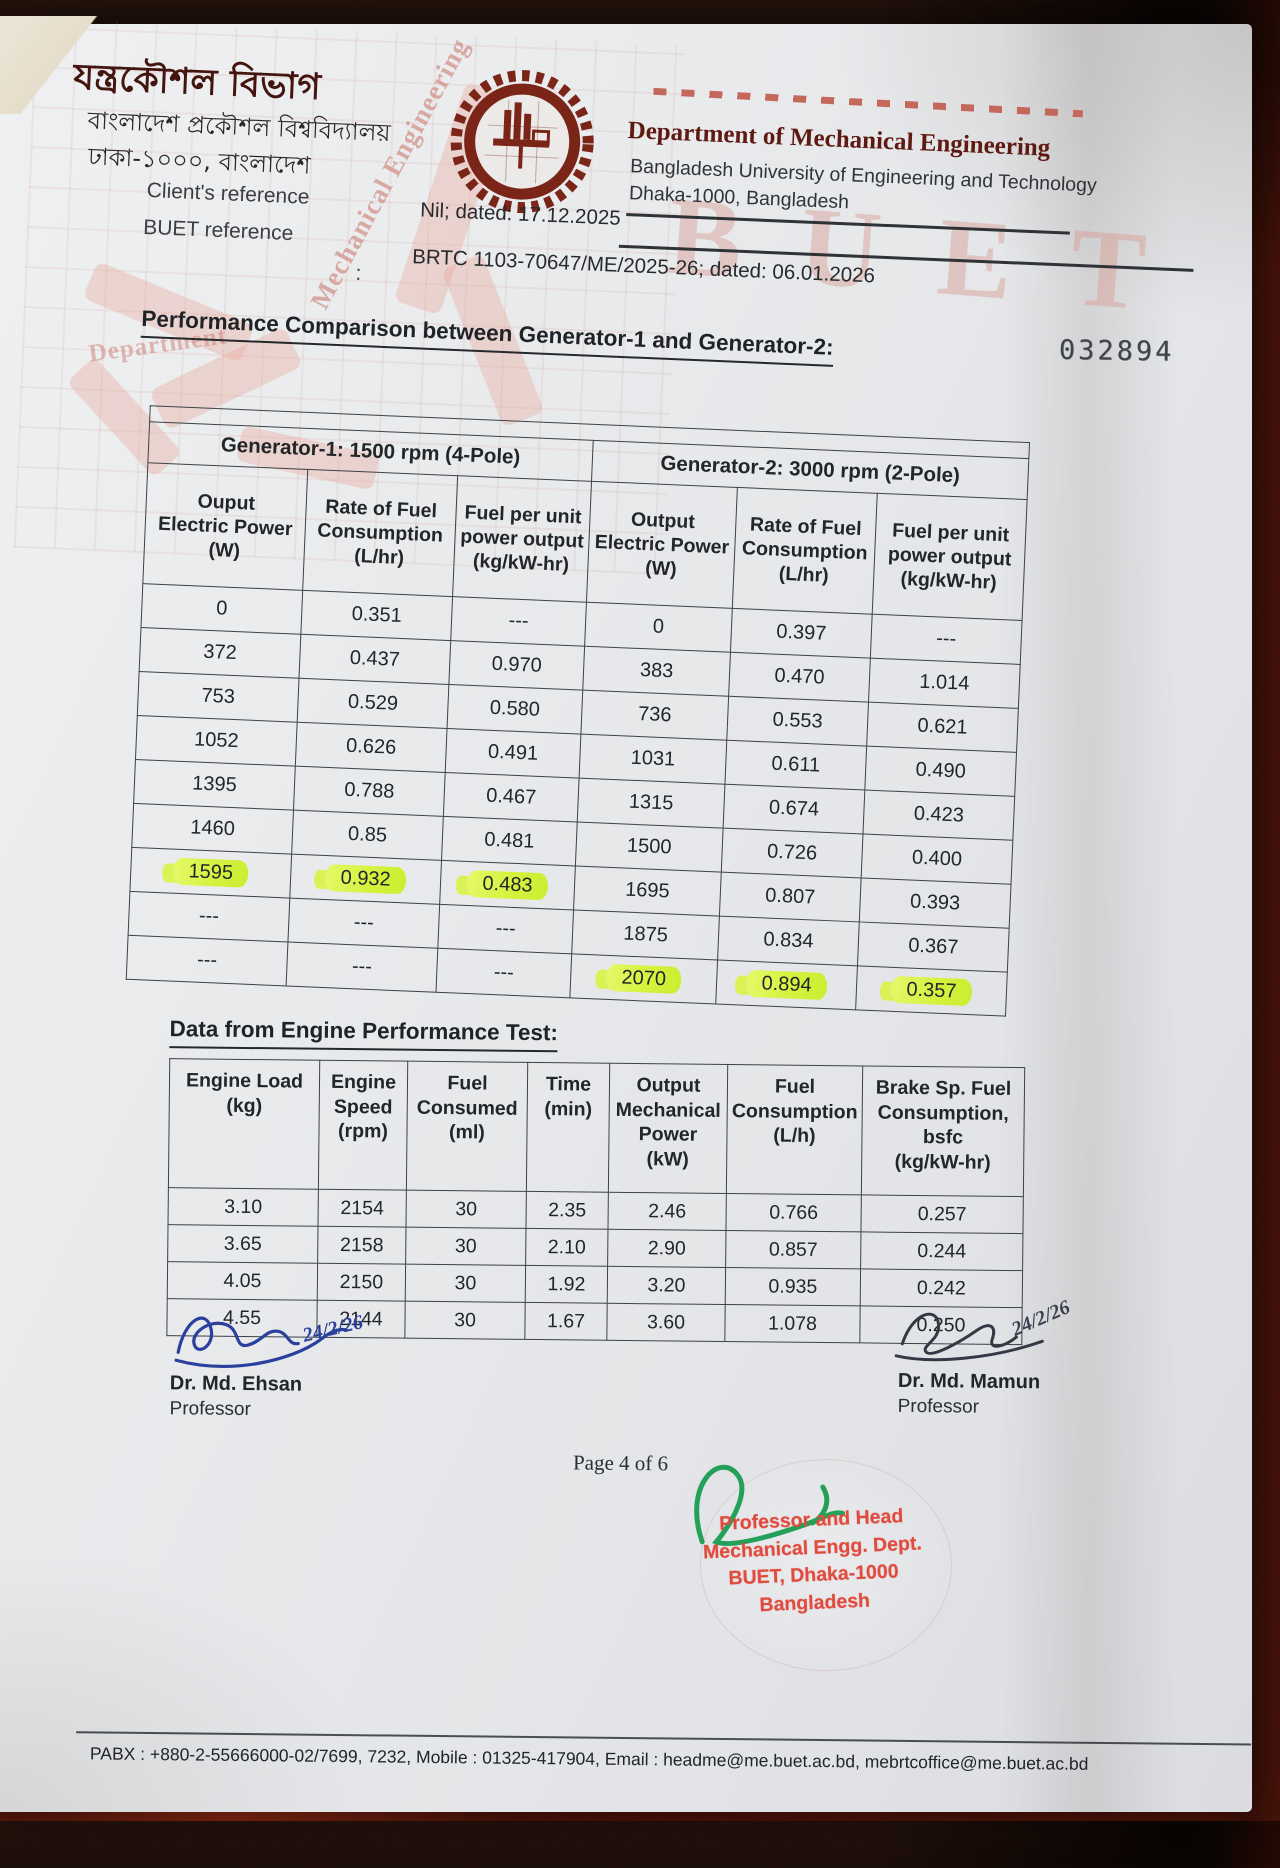 The width and height of the screenshot is (1280, 1868). I want to click on cell: 2.90, so click(666, 1248).